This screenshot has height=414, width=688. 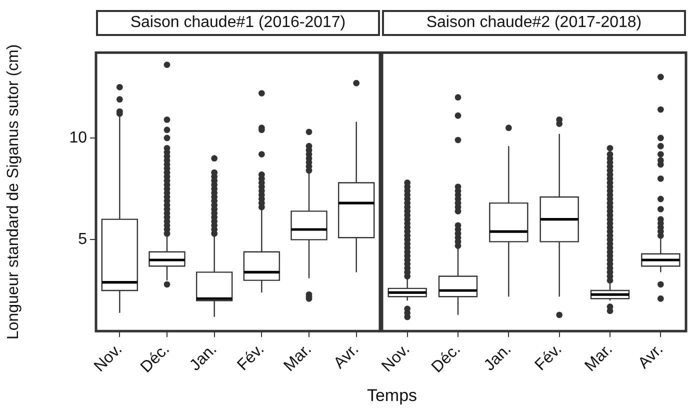 I want to click on y-tick-label: 5, so click(x=83, y=239).